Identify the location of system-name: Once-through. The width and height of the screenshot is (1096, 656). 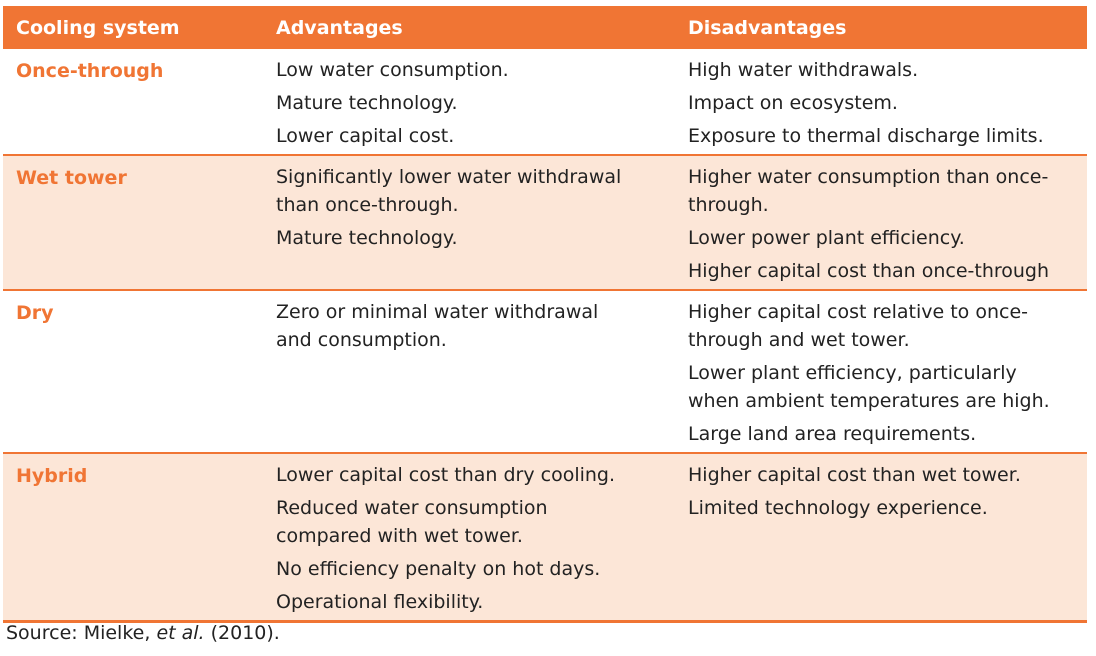
(90, 71).